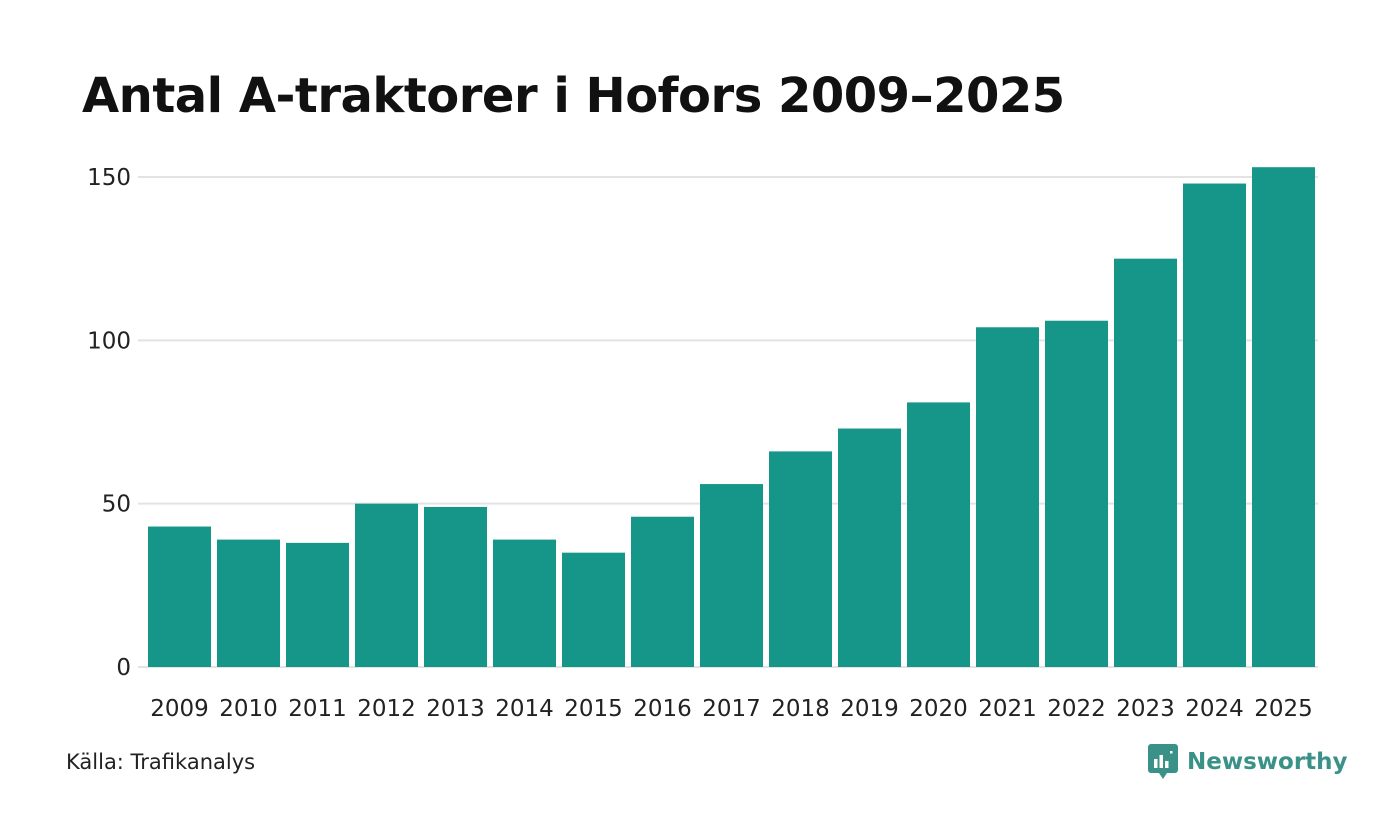 This screenshot has height=840, width=1400. What do you see at coordinates (317, 709) in the screenshot?
I see `x-tick-label: 2011` at bounding box center [317, 709].